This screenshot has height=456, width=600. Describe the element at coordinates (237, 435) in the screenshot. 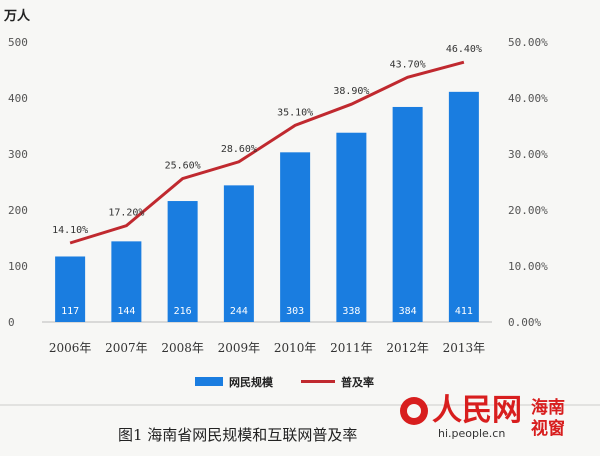

I see `figure-caption: 图1 海南省网民规模和互联网普及率` at that location.